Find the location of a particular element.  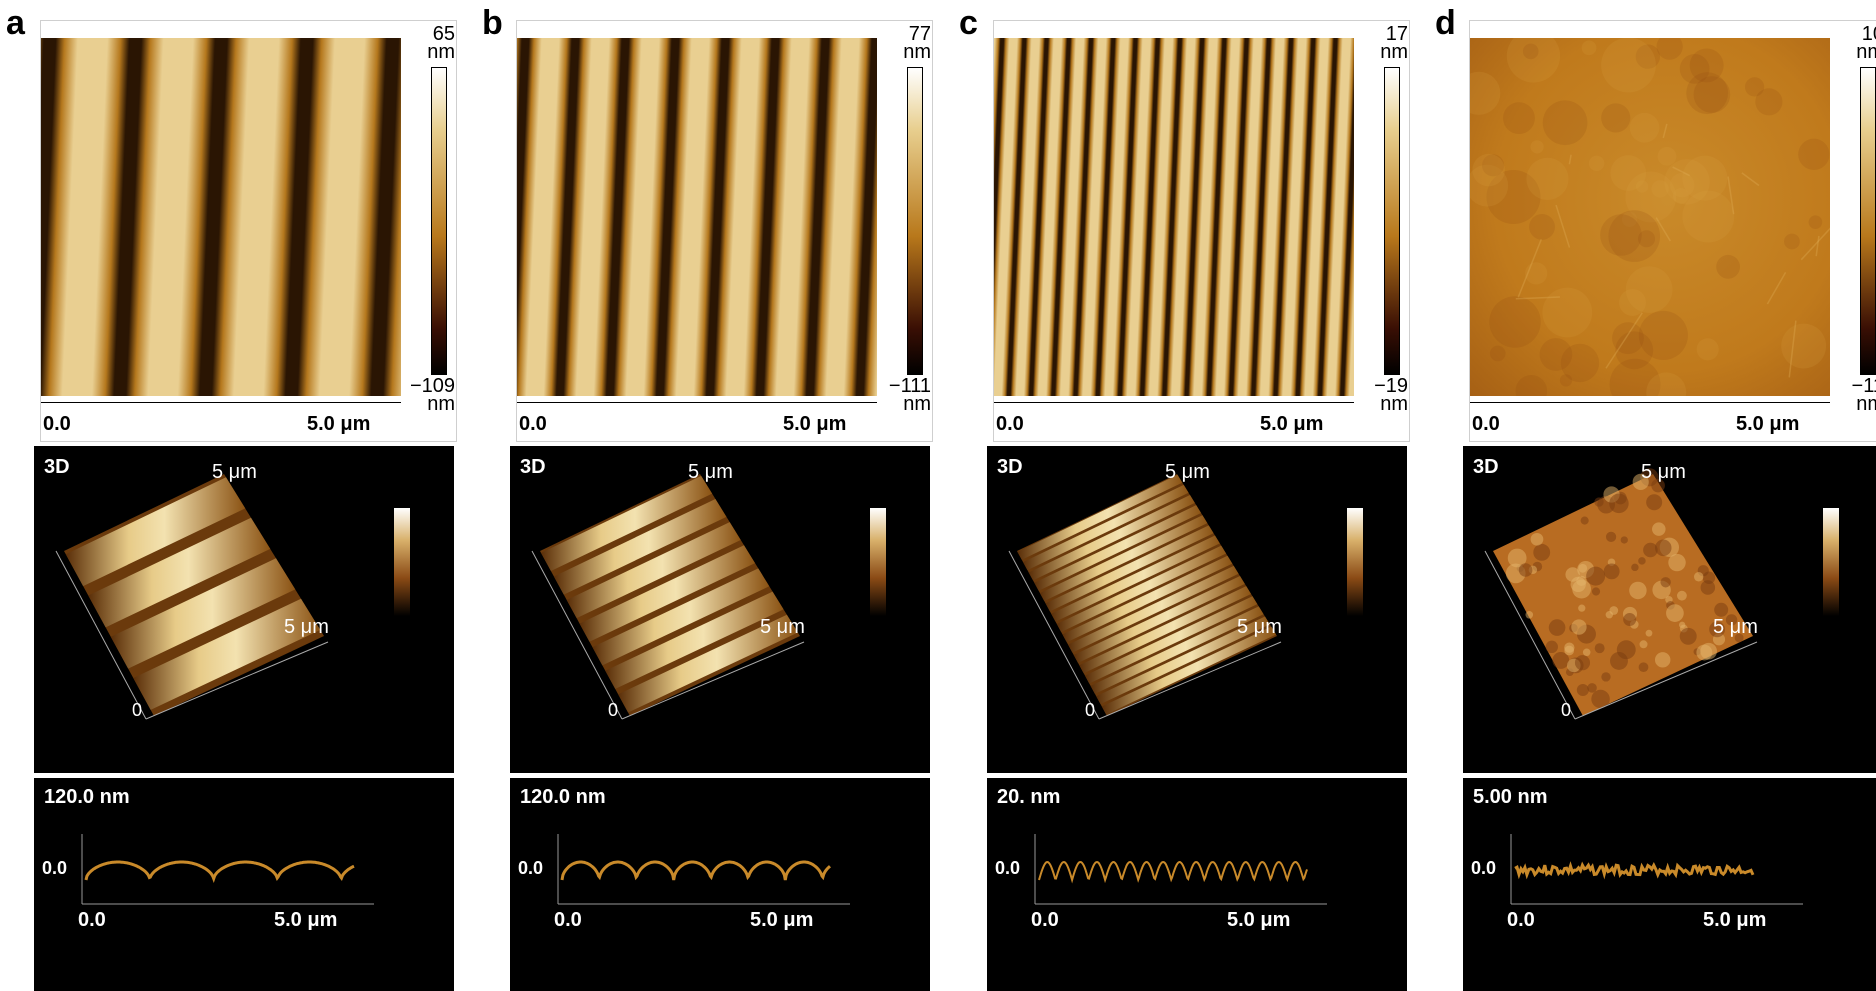

panel-label: c is located at coordinates (968, 23).